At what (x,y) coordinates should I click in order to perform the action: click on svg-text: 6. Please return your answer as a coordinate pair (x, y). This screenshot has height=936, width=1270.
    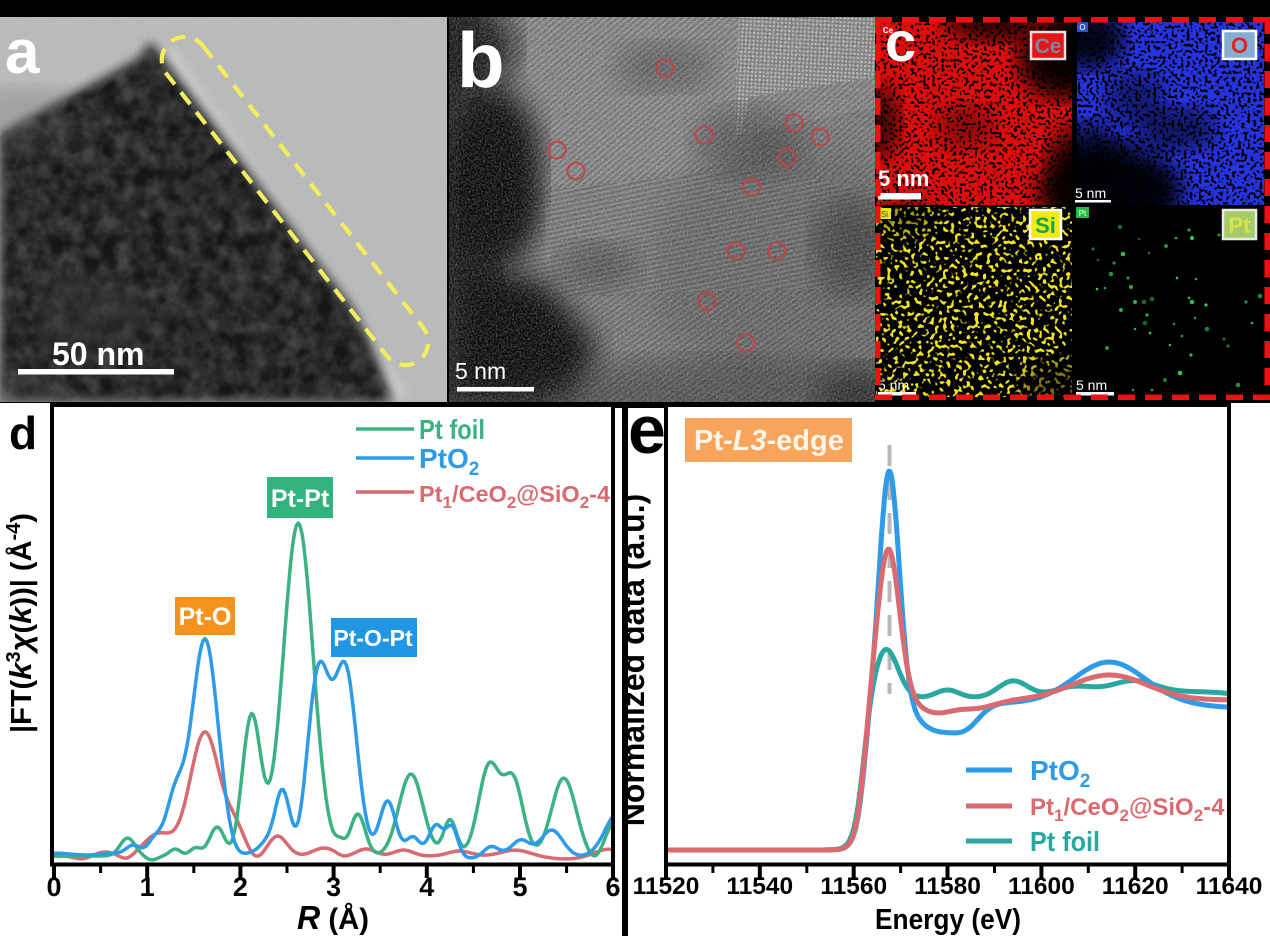
    Looking at the image, I should click on (612, 887).